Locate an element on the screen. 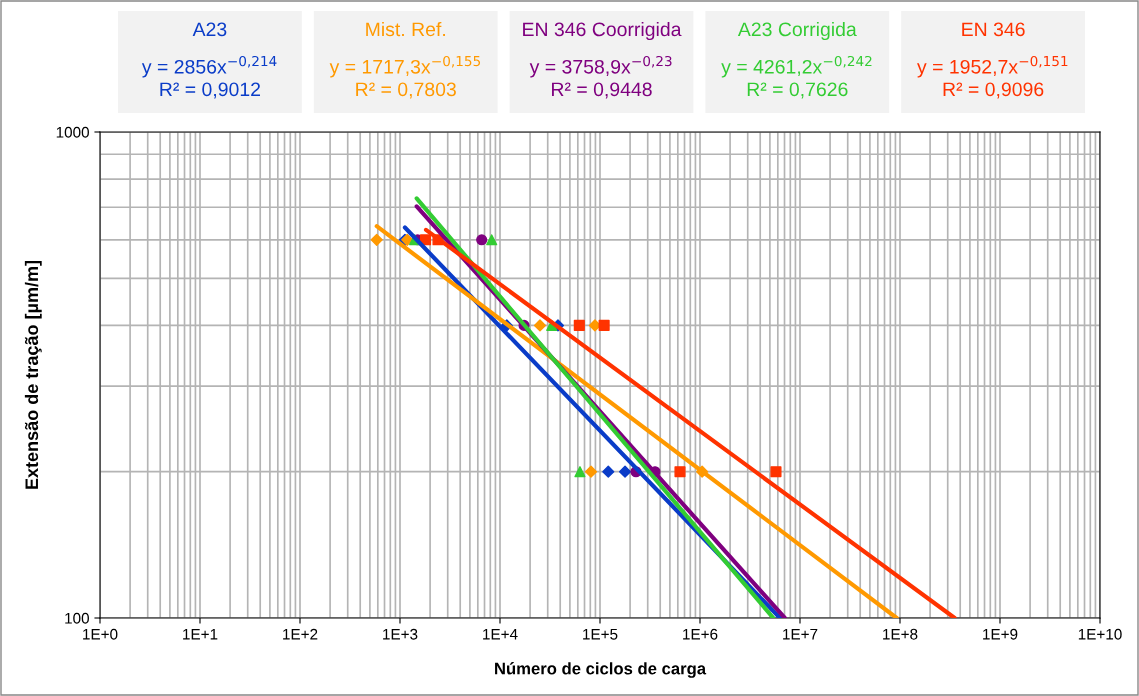 This screenshot has height=696, width=1139. x-tick-label: 1E+3 is located at coordinates (400, 634).